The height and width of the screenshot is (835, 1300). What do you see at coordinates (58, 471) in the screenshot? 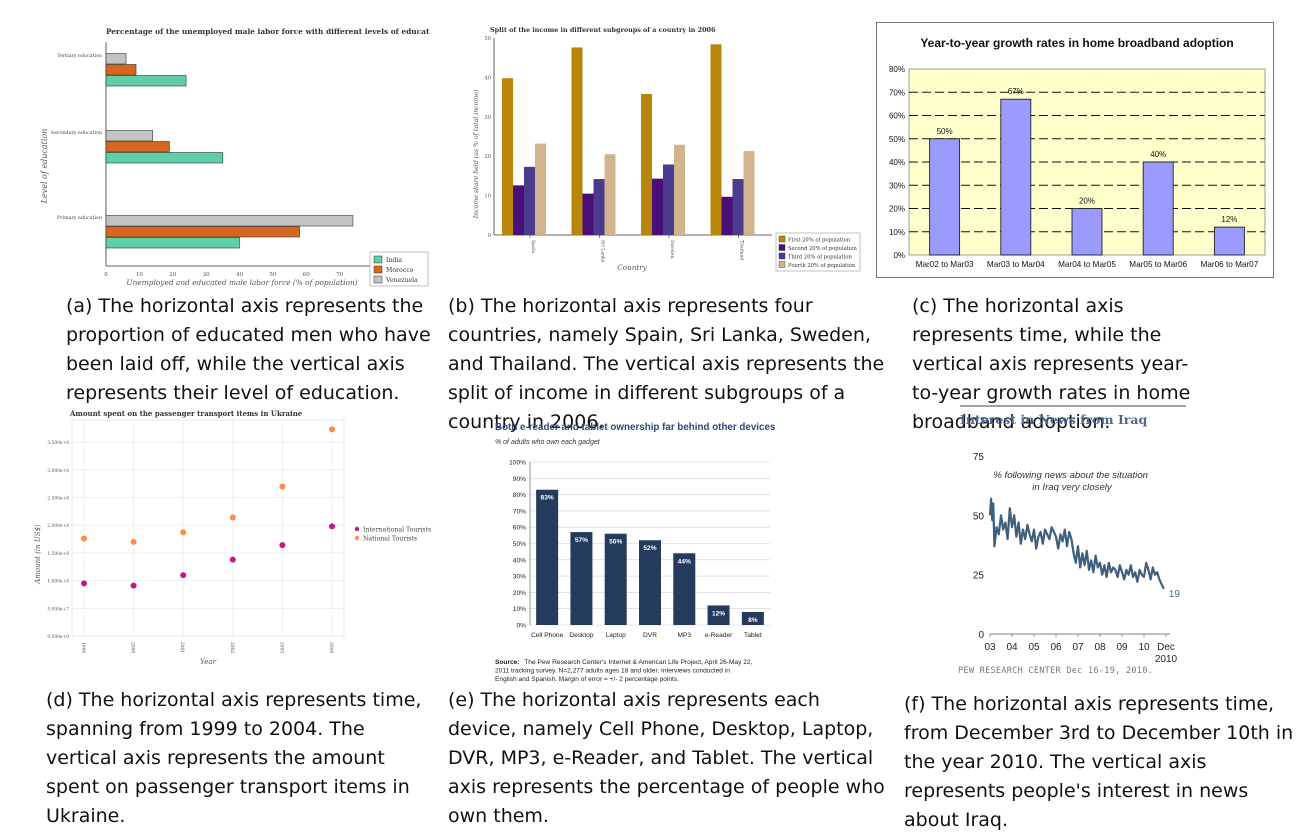
I see `y-tick-label: 3.000e+8` at bounding box center [58, 471].